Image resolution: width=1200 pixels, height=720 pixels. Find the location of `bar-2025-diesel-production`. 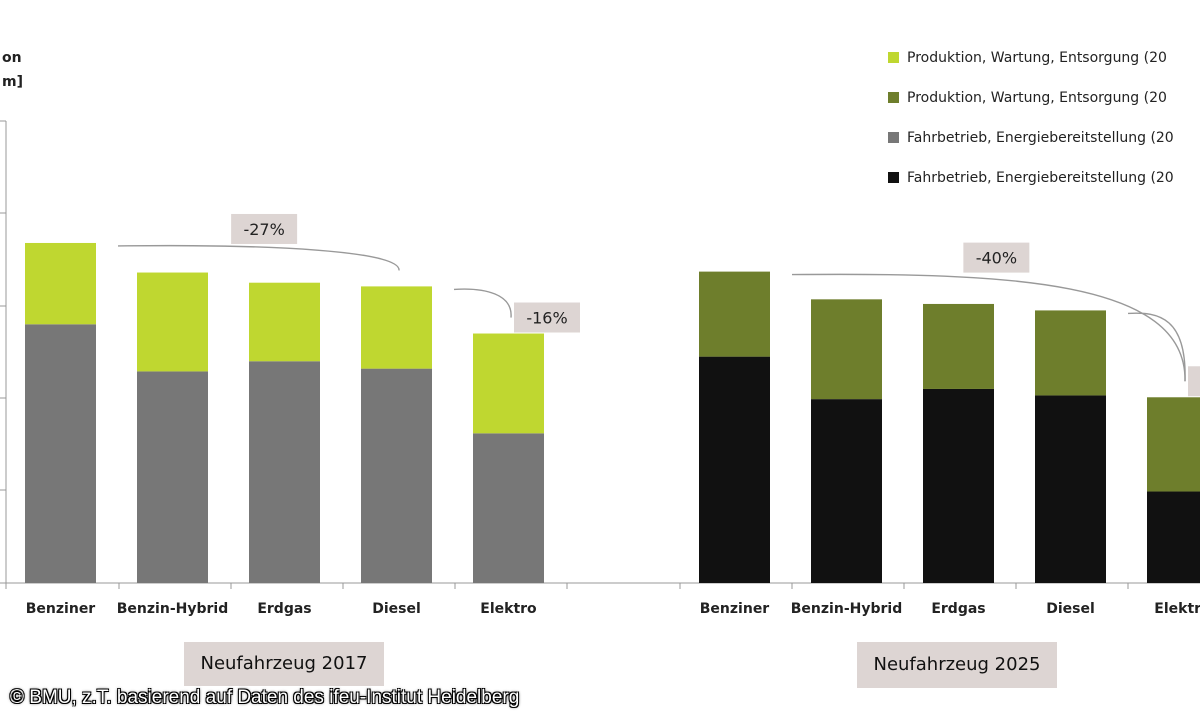

bar-2025-diesel-production is located at coordinates (1070, 353).